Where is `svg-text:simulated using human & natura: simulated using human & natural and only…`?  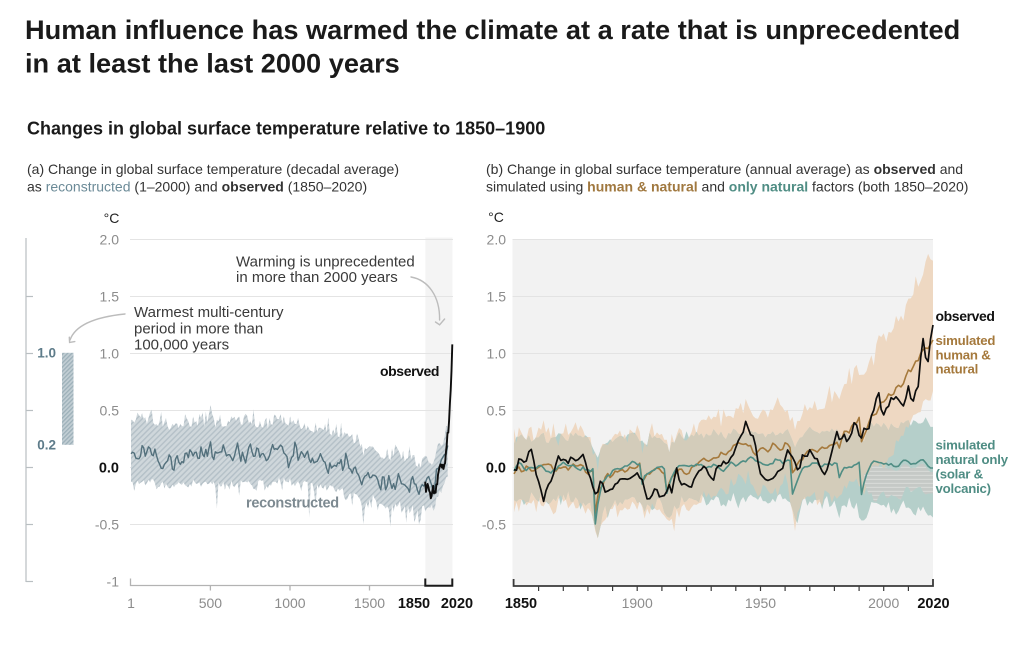
svg-text:simulated using human & natura: simulated using human & natural and only… is located at coordinates (727, 187).